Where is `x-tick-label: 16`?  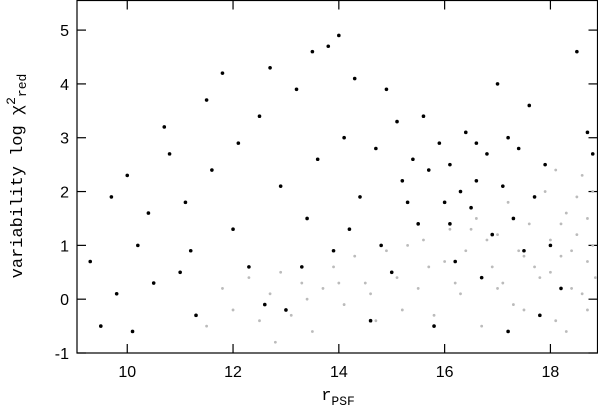
x-tick-label: 16 is located at coordinates (445, 372).